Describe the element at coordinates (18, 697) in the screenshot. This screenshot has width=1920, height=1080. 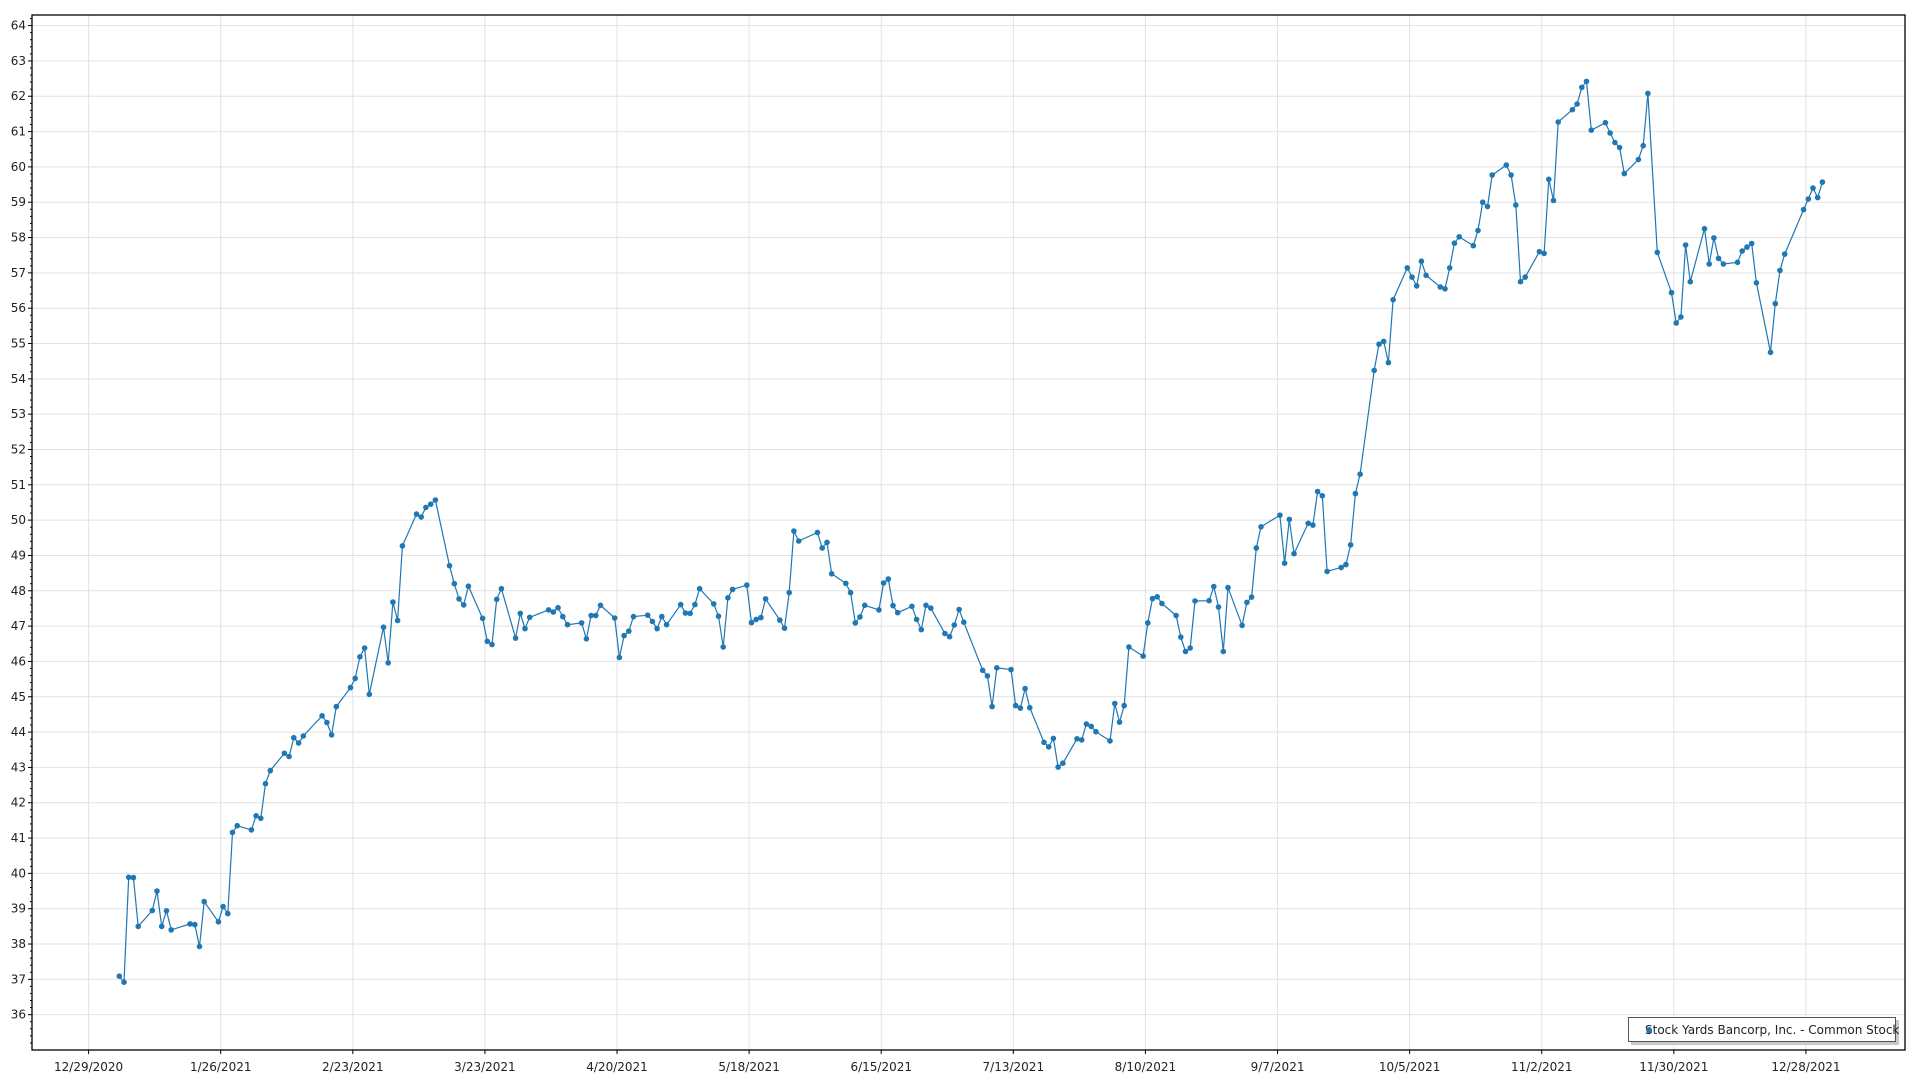
I see `y-tick-label: 45` at that location.